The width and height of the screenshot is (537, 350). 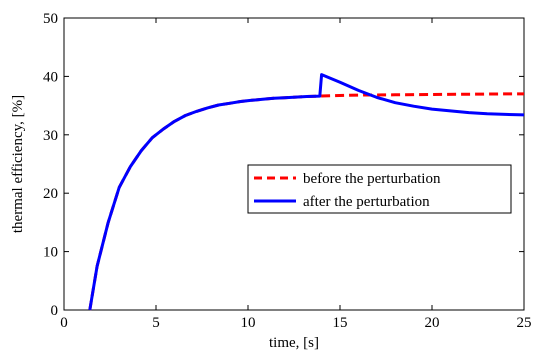 I want to click on y-axis-title: thermal efficiency, [%], so click(x=18, y=164).